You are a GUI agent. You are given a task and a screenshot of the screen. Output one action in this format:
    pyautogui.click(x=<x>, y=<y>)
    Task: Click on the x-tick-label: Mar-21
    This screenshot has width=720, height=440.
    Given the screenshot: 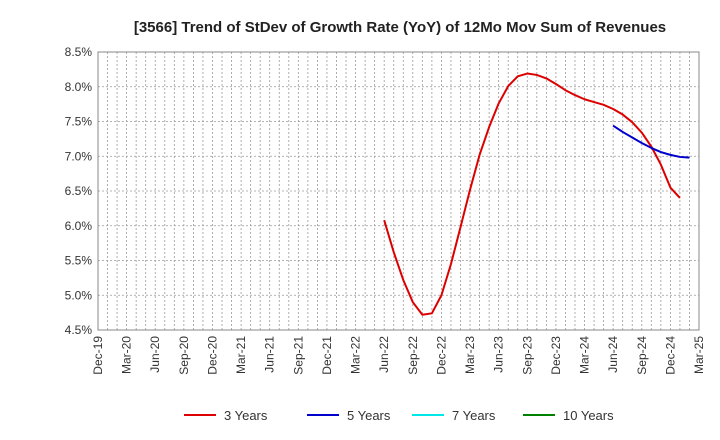 What is the action you would take?
    pyautogui.click(x=241, y=355)
    